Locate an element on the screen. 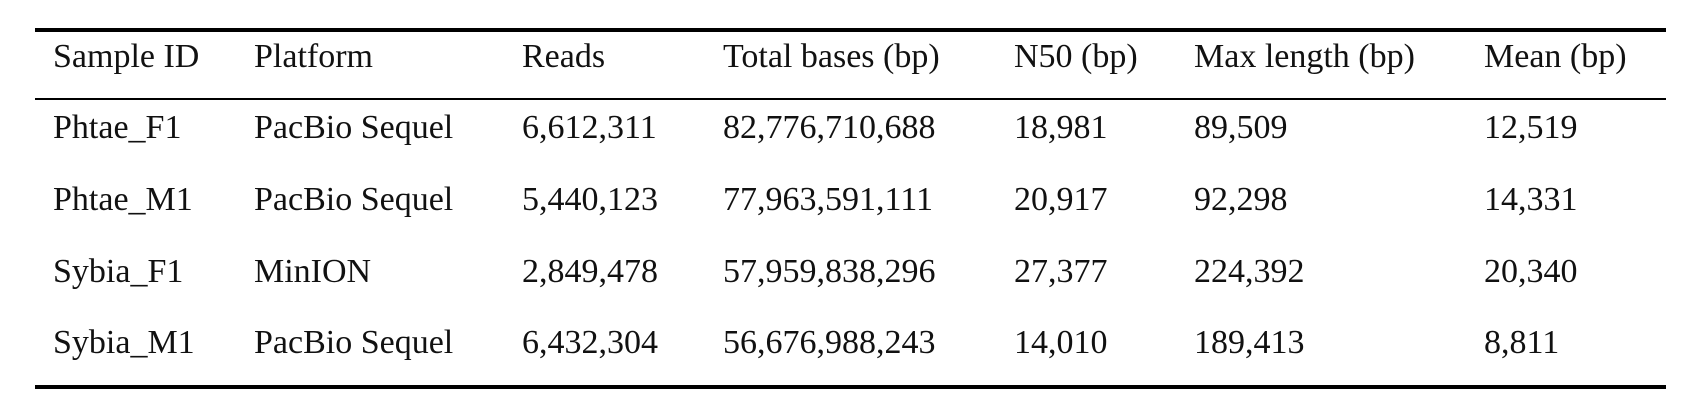 The width and height of the screenshot is (1697, 418). table-cell: 18,981 is located at coordinates (1061, 127).